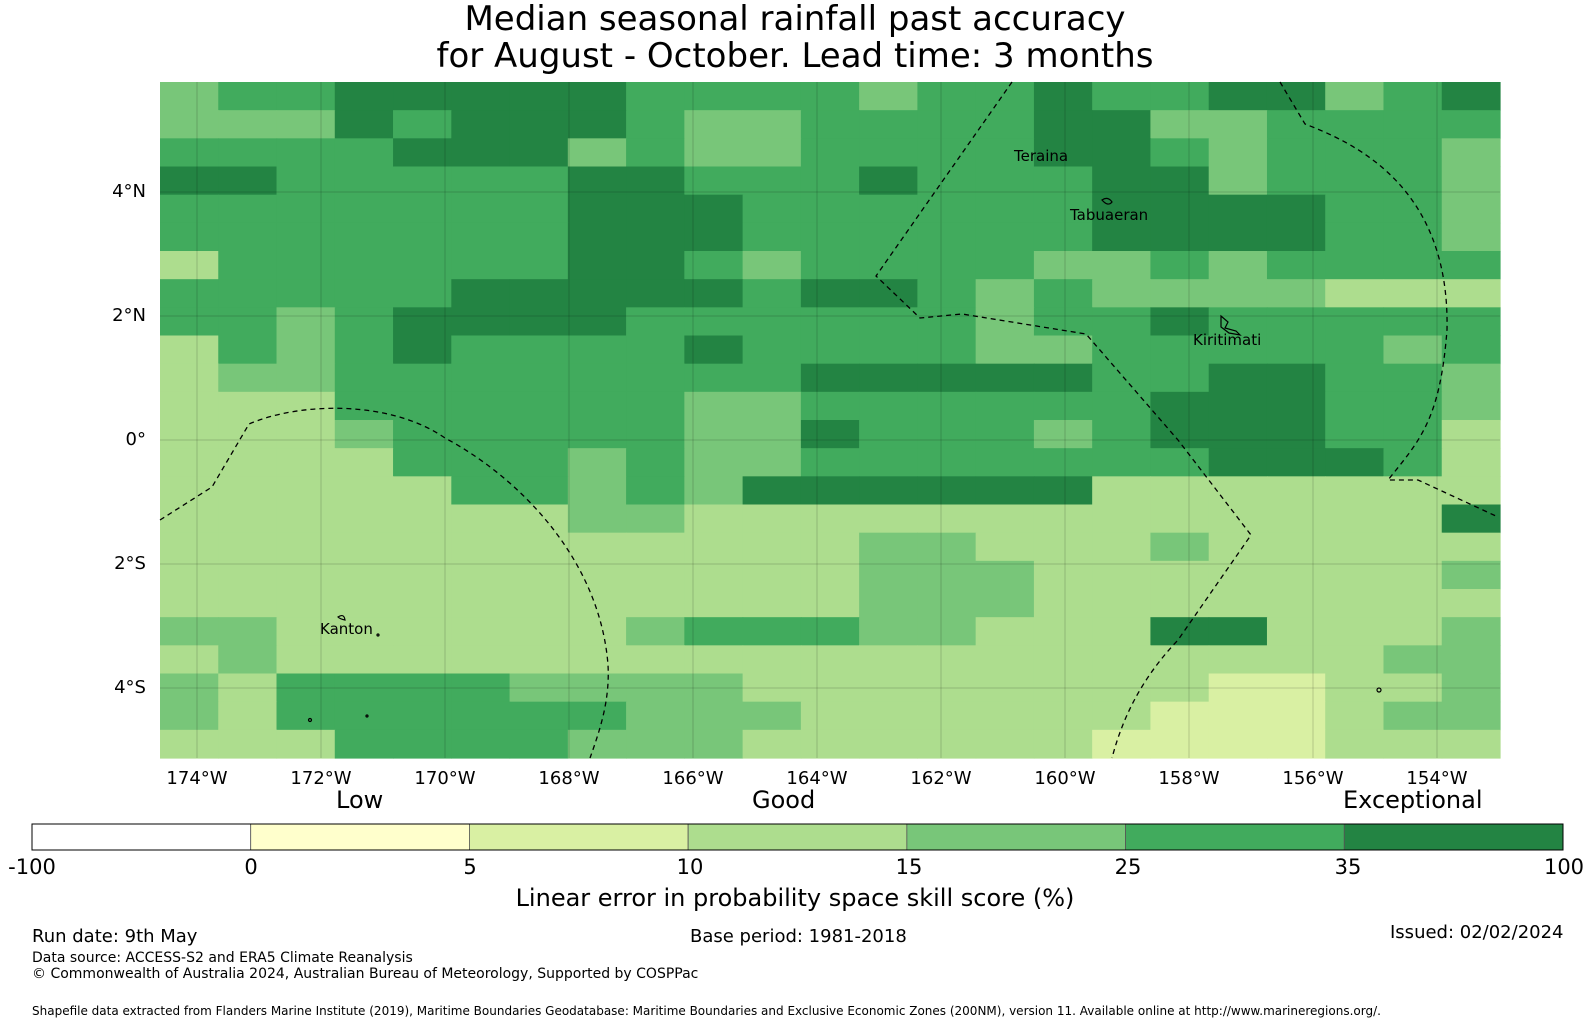  What do you see at coordinates (367, 716) in the screenshot?
I see `small-island` at bounding box center [367, 716].